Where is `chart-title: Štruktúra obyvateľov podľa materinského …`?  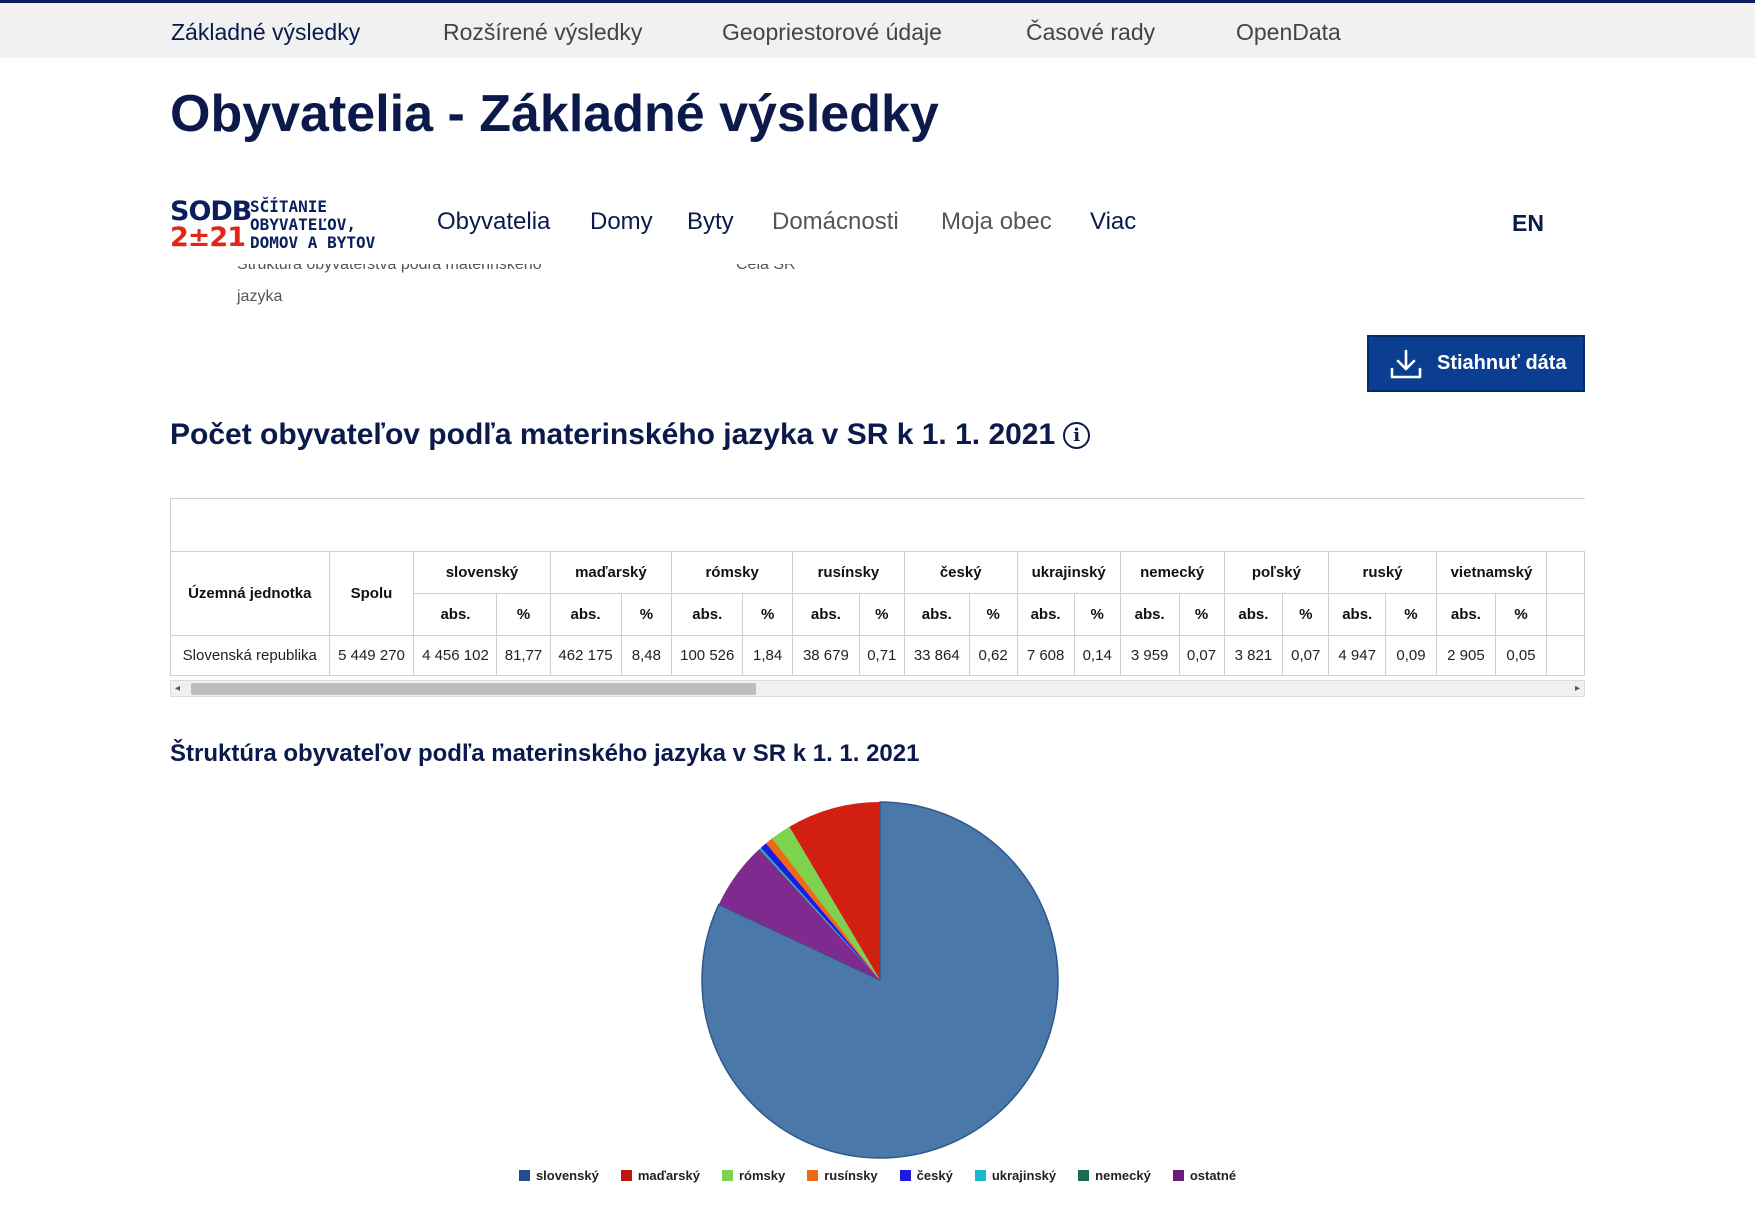
chart-title: Štruktúra obyvateľov podľa materinského … is located at coordinates (545, 753).